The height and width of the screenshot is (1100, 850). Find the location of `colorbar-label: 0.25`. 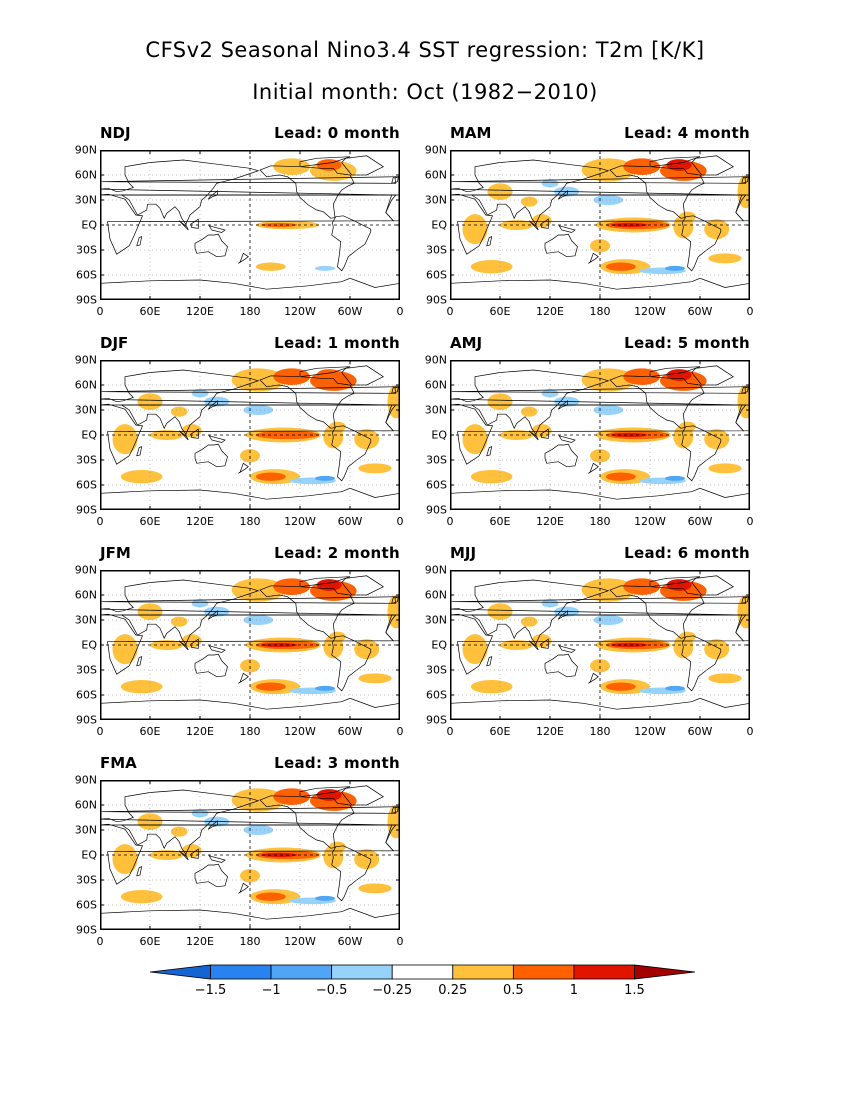

colorbar-label: 0.25 is located at coordinates (453, 990).